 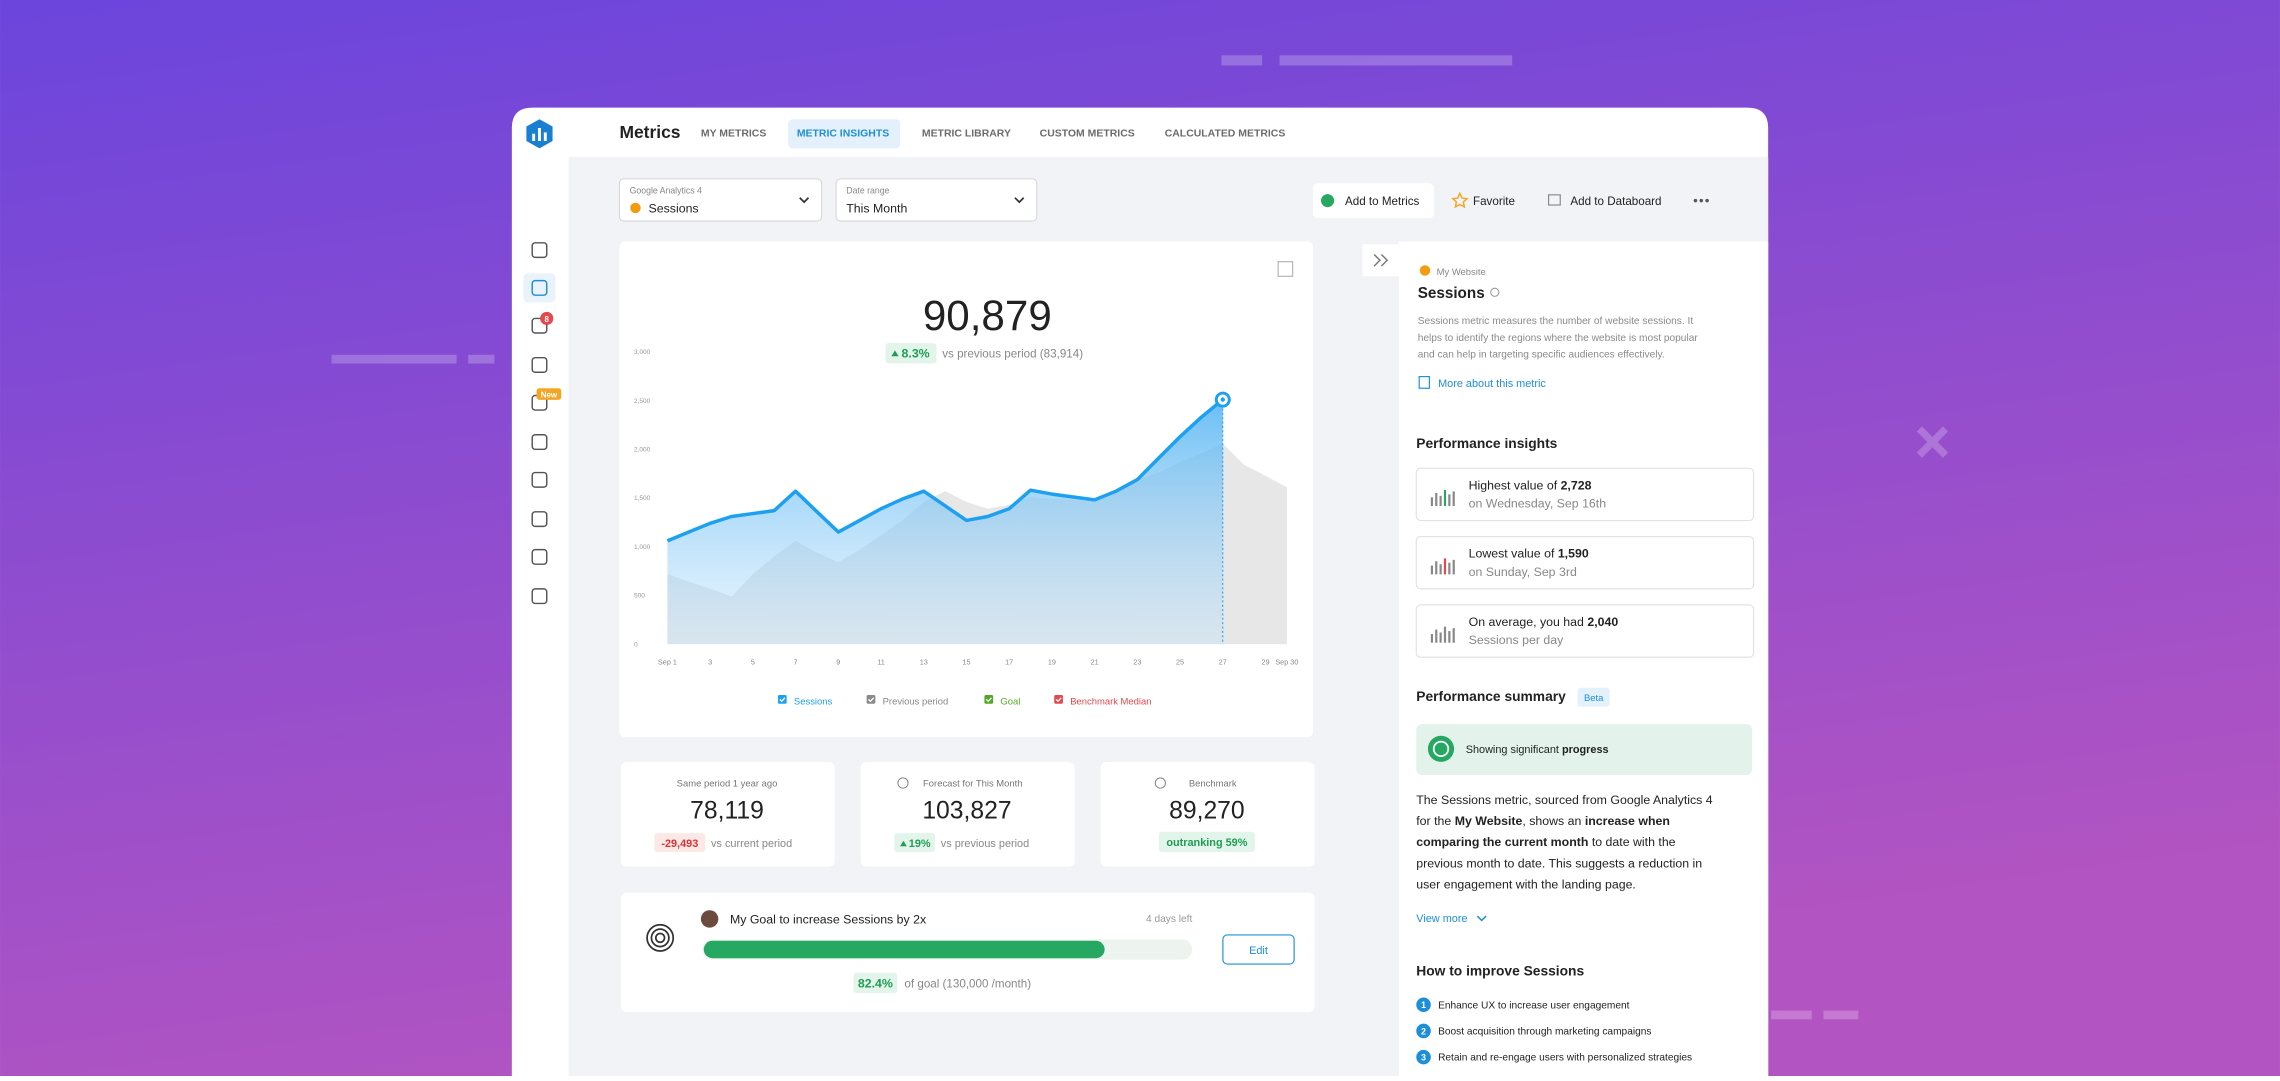 What do you see at coordinates (733, 134) in the screenshot?
I see `nav-tab: MY METRICS` at bounding box center [733, 134].